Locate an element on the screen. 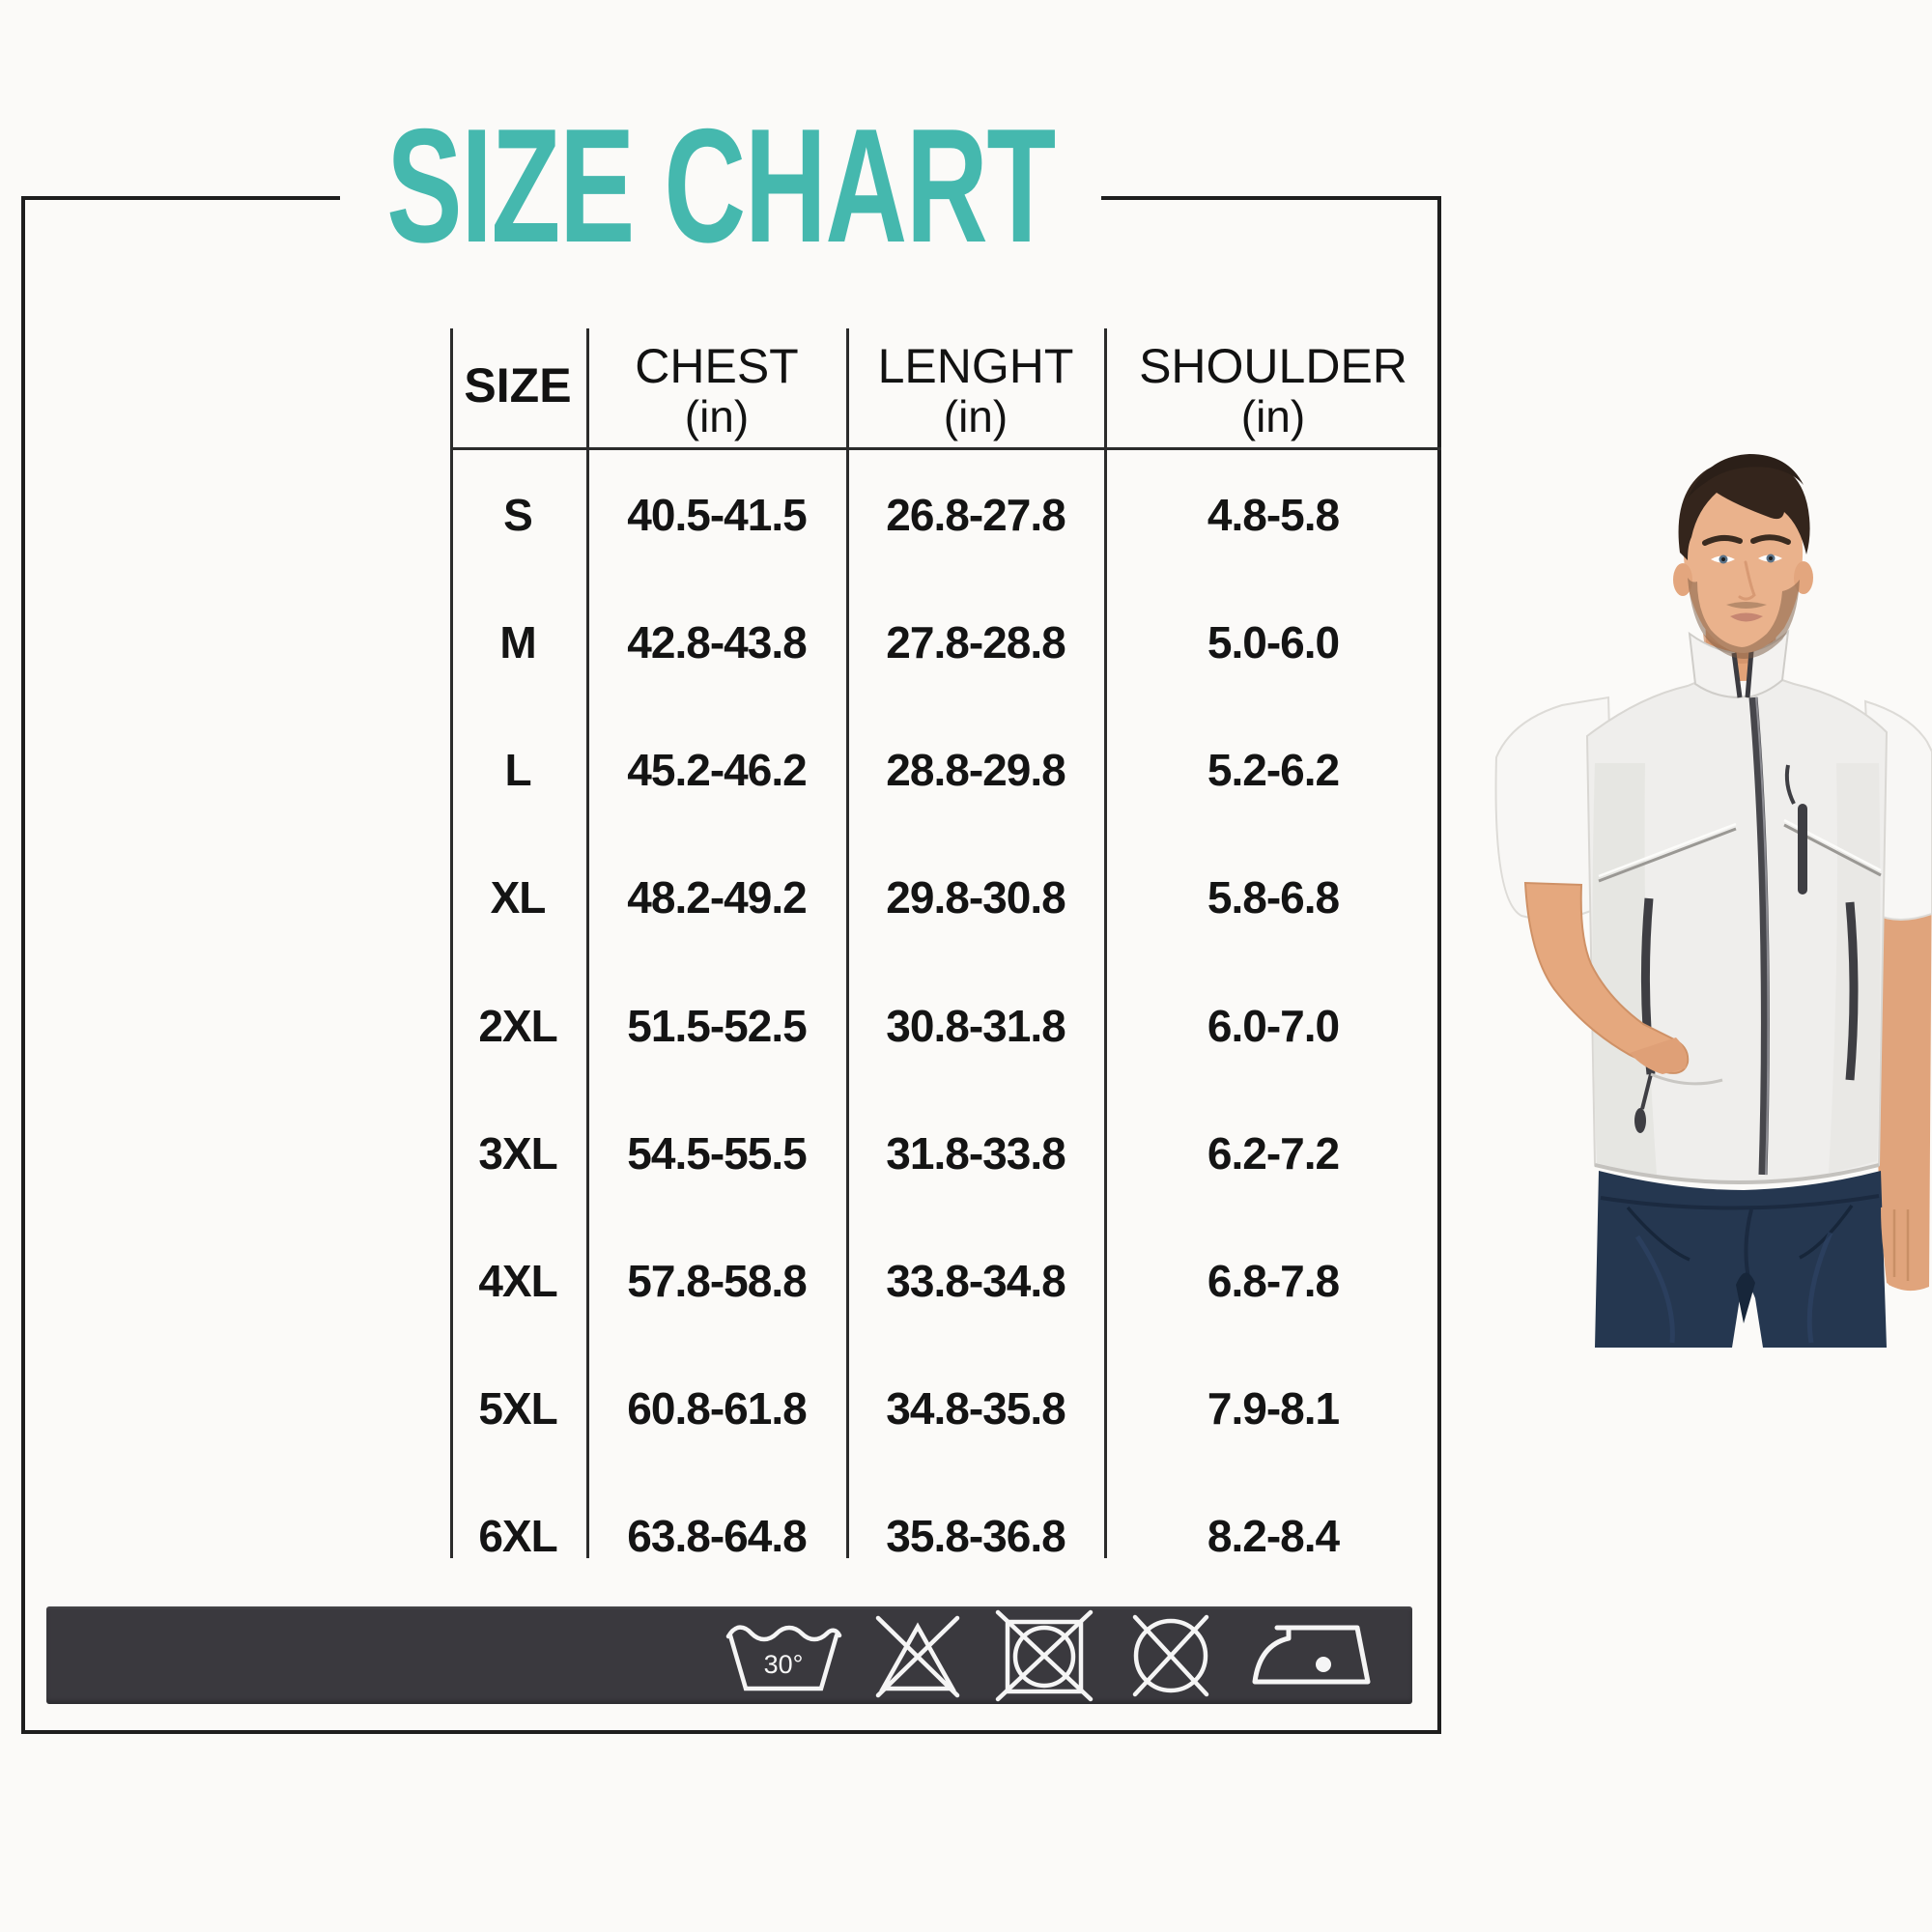 The height and width of the screenshot is (1932, 1932). model-jeans-waistband is located at coordinates (1740, 1202).